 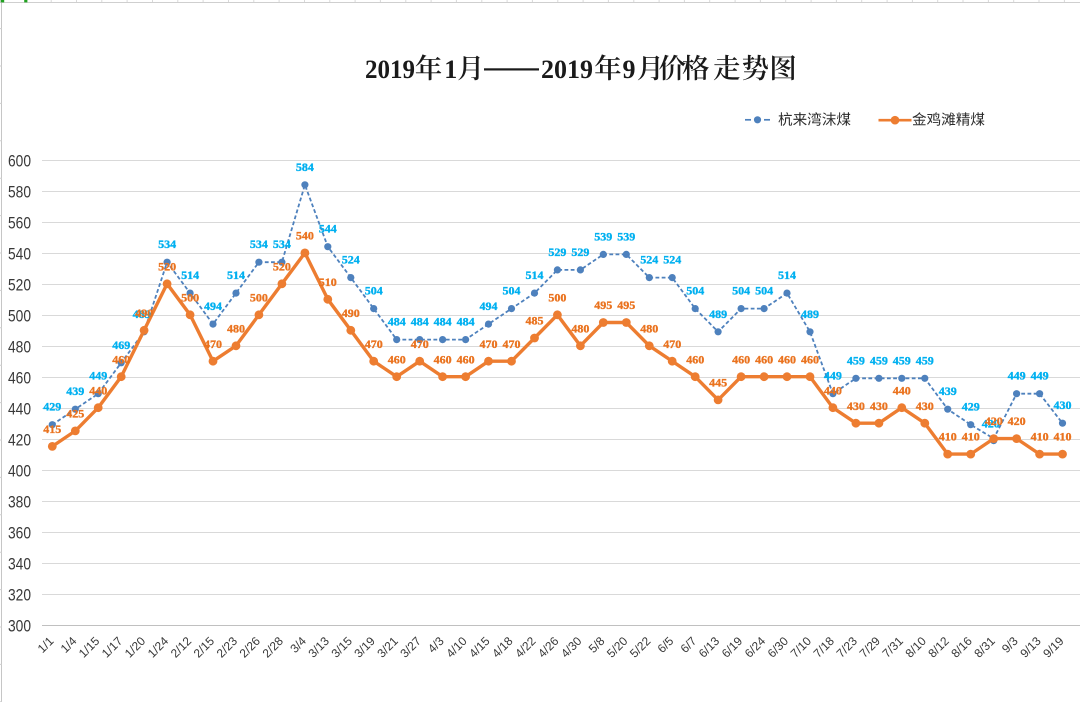 What do you see at coordinates (305, 167) in the screenshot?
I see `svg-text: 584` at bounding box center [305, 167].